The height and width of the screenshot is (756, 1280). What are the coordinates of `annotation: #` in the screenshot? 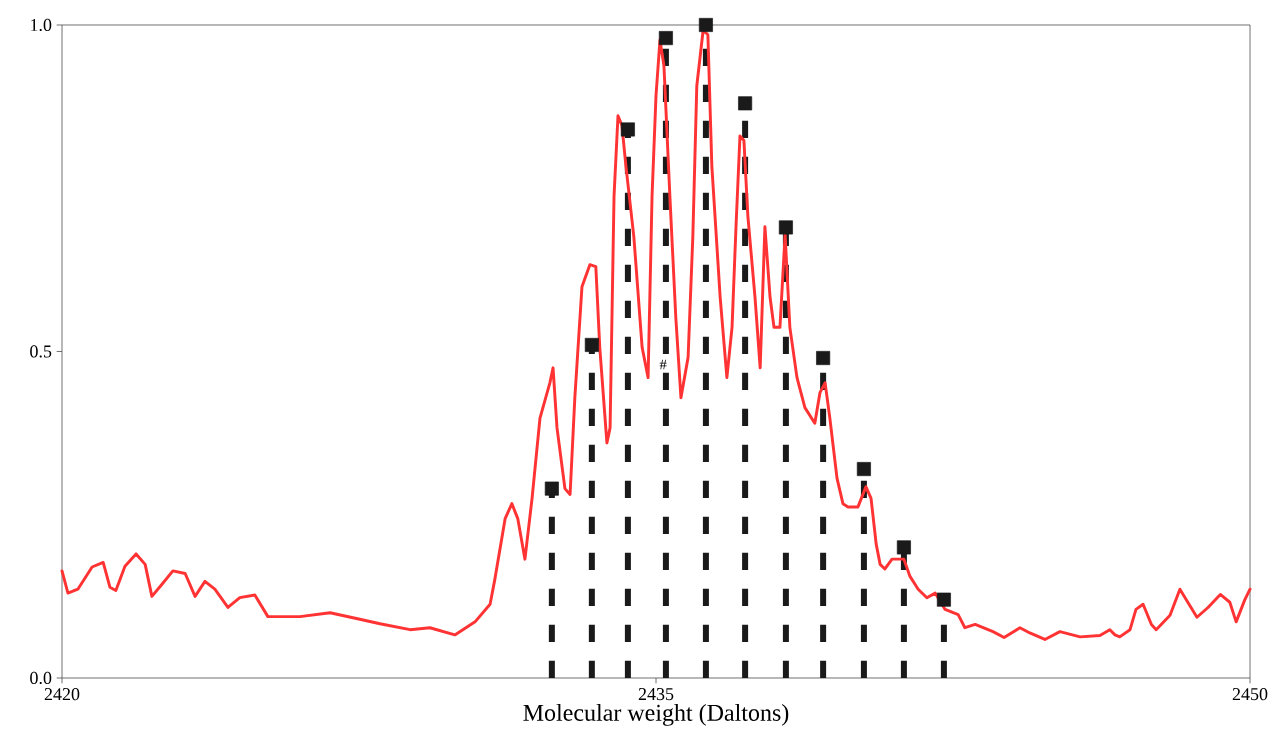 It's located at (663, 364).